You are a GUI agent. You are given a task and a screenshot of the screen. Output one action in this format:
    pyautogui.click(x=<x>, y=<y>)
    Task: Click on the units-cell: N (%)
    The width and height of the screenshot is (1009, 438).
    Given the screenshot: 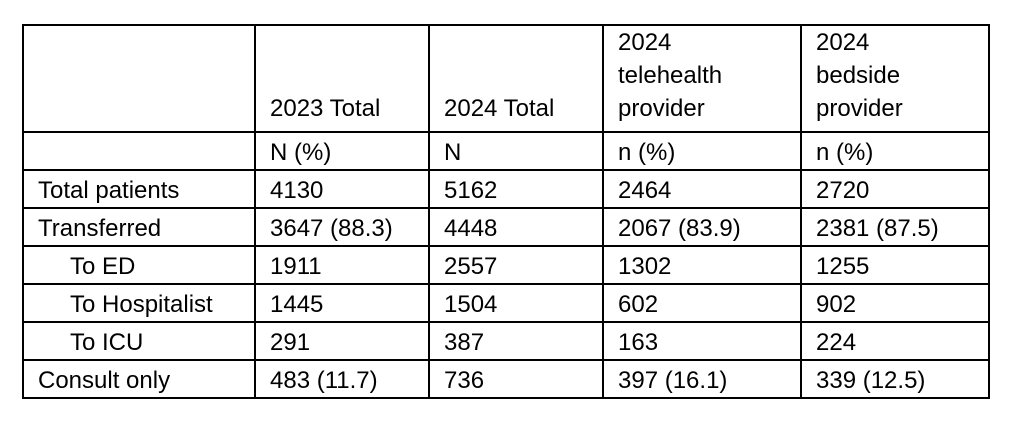 What is the action you would take?
    pyautogui.click(x=342, y=151)
    